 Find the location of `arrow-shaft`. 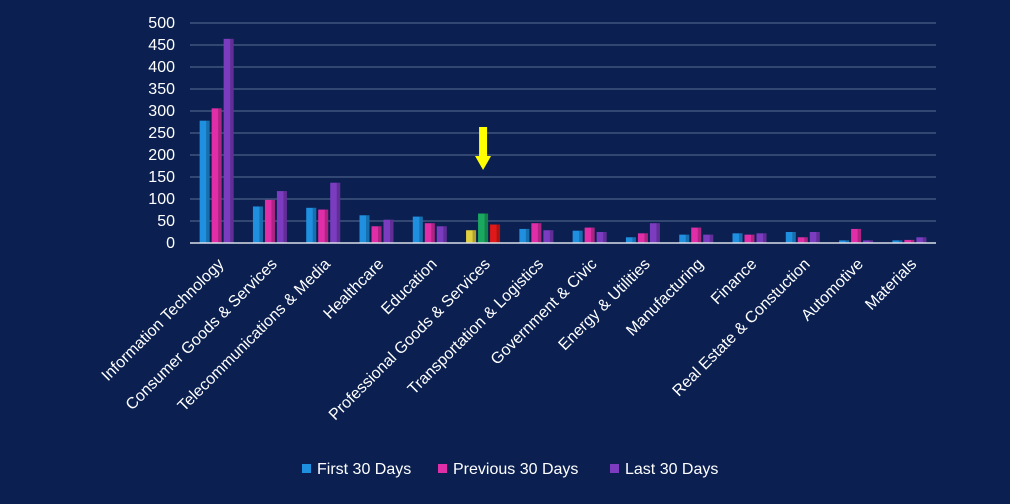

arrow-shaft is located at coordinates (483, 142).